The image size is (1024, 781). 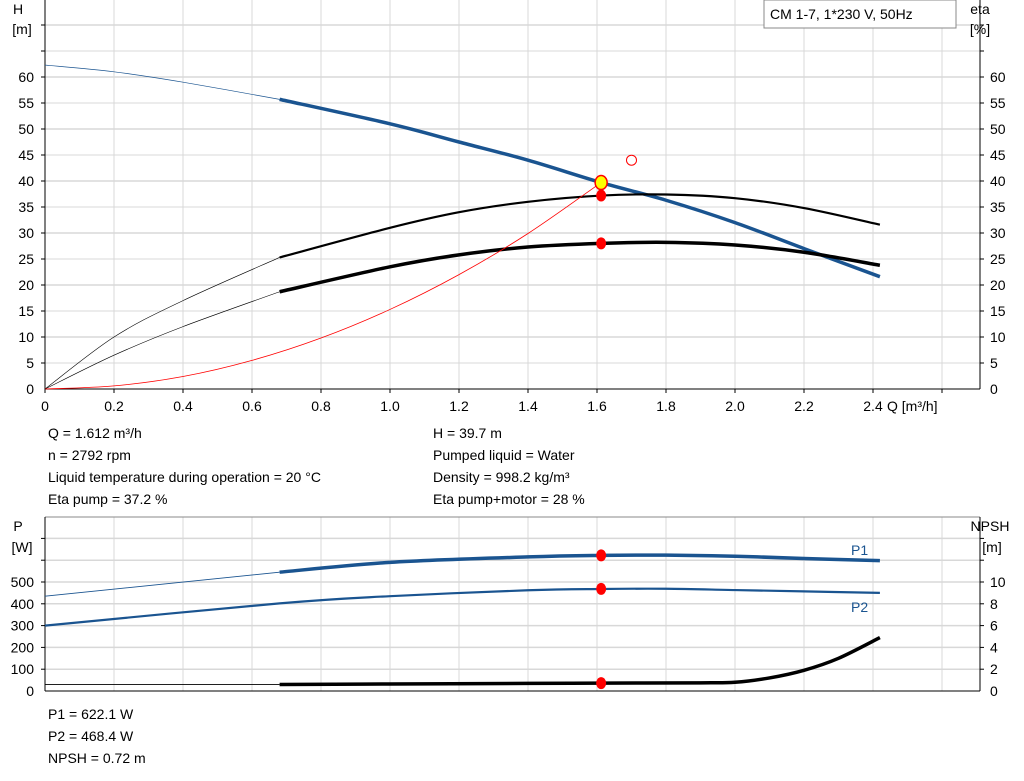 I want to click on y-tick-label-right: 60, so click(x=998, y=77).